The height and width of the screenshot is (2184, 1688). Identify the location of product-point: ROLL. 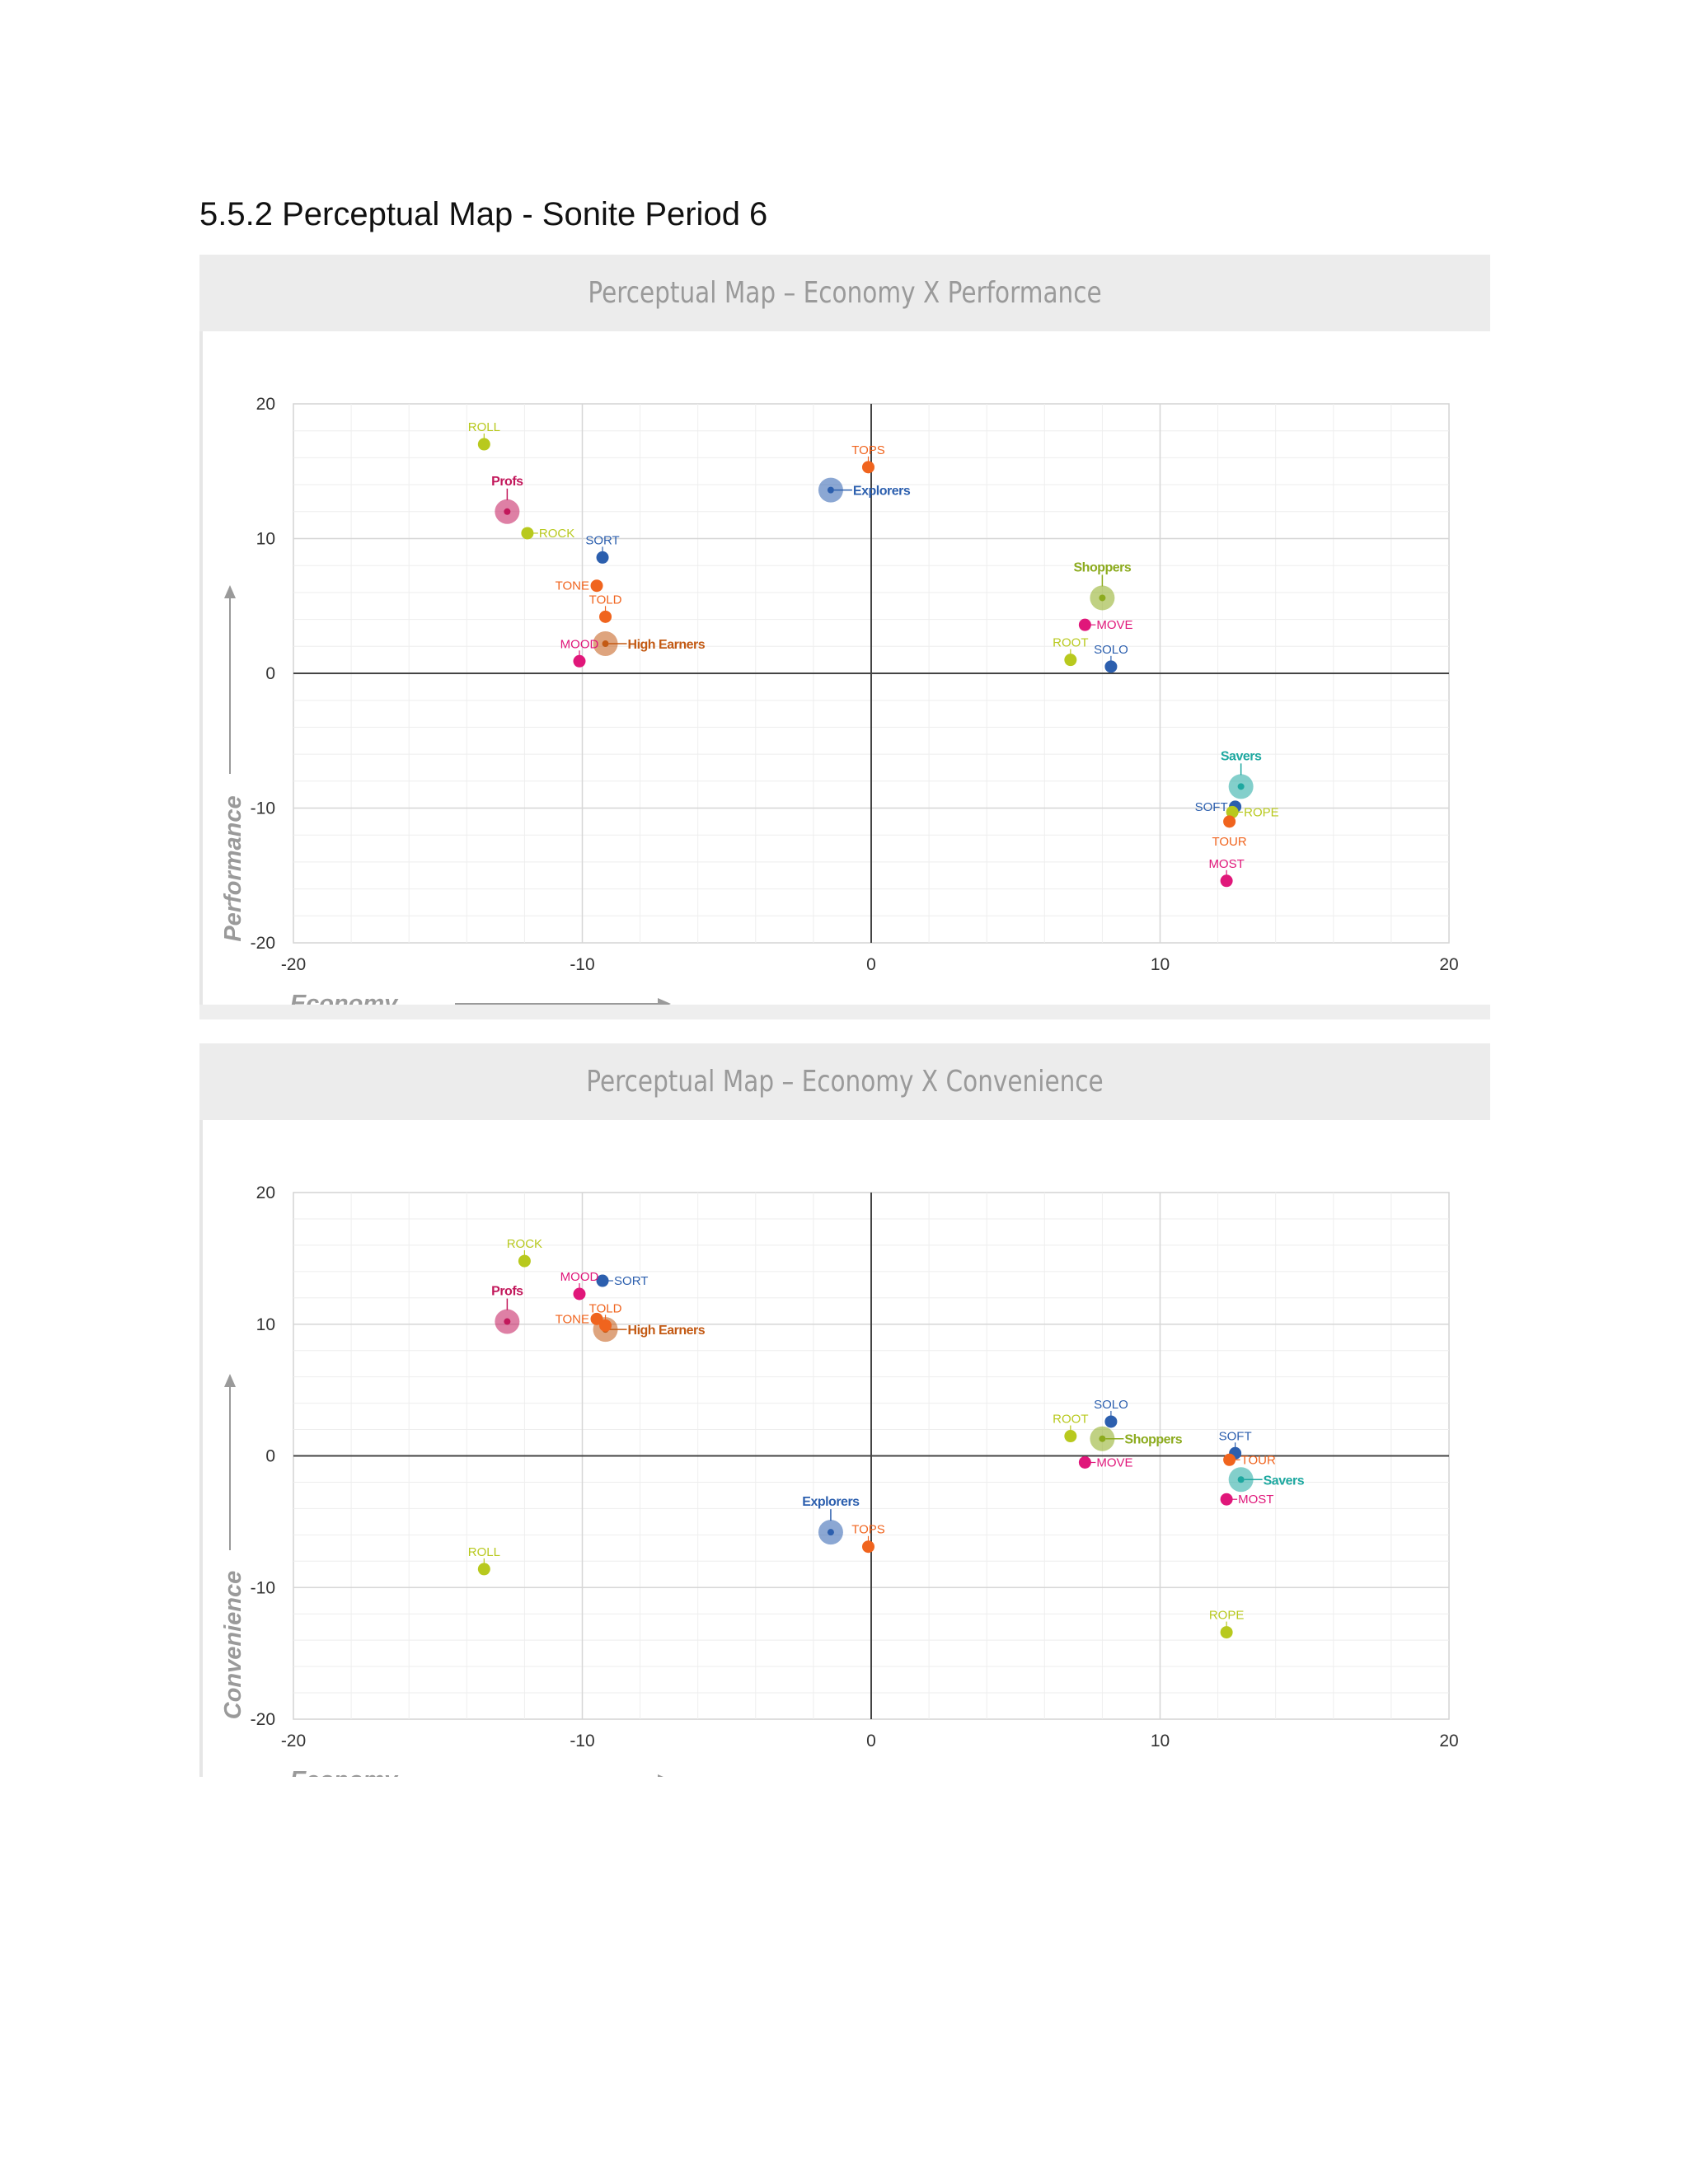
(484, 1560).